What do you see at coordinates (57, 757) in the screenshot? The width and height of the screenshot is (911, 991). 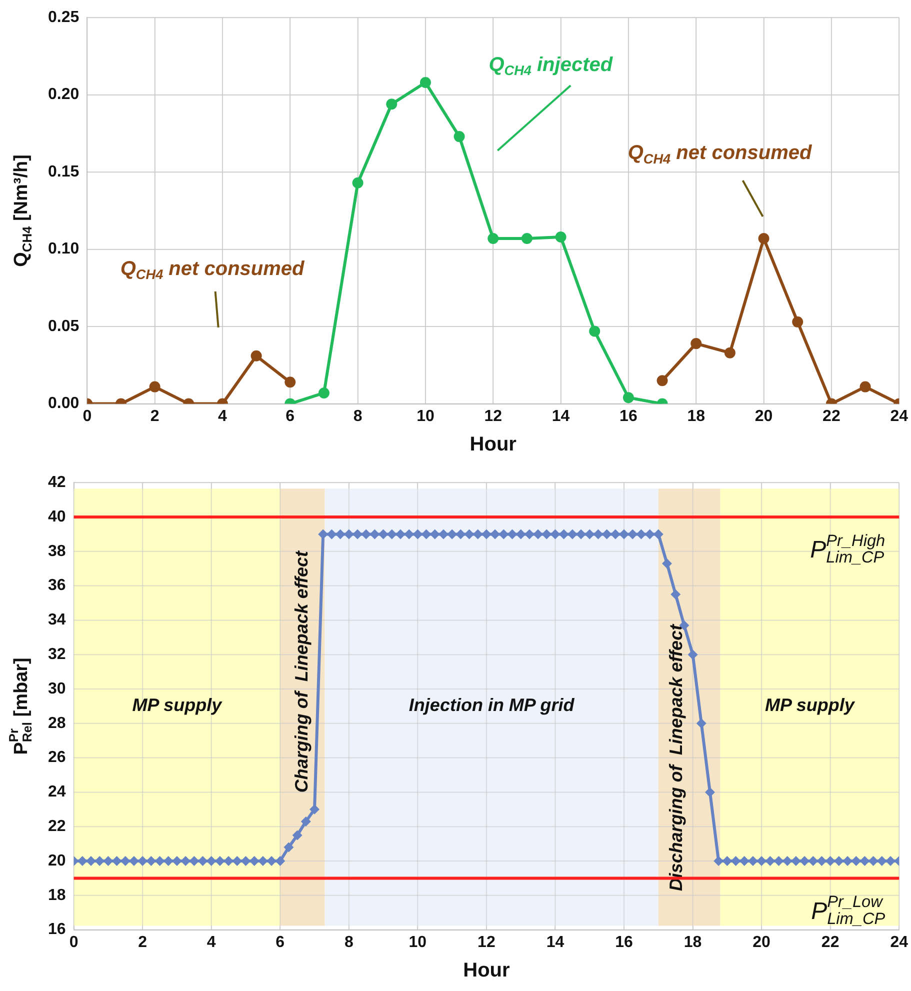 I see `y-tick-label: 26` at bounding box center [57, 757].